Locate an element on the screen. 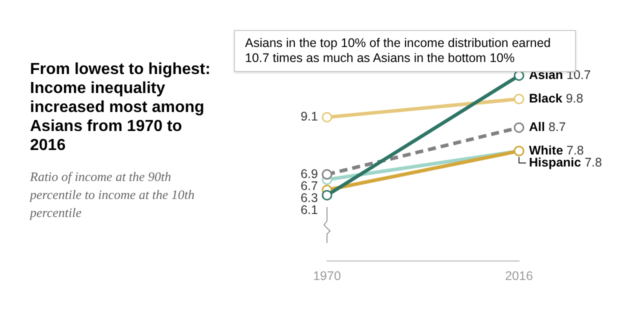  data-label: Black 9.8 is located at coordinates (556, 98).